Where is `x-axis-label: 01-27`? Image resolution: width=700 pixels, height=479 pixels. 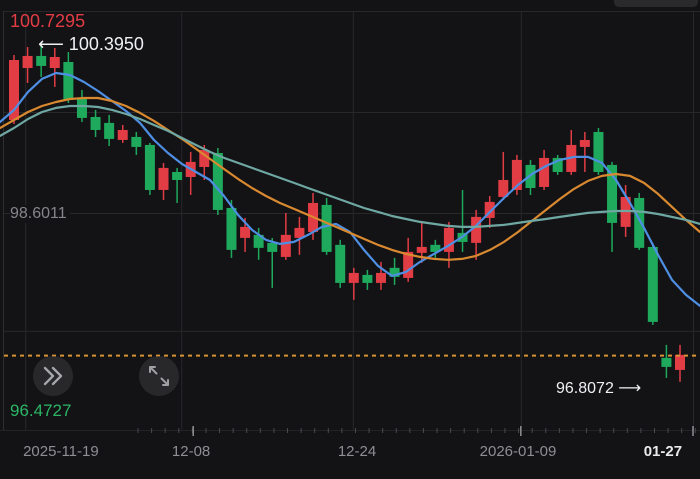
x-axis-label: 01-27 is located at coordinates (663, 451).